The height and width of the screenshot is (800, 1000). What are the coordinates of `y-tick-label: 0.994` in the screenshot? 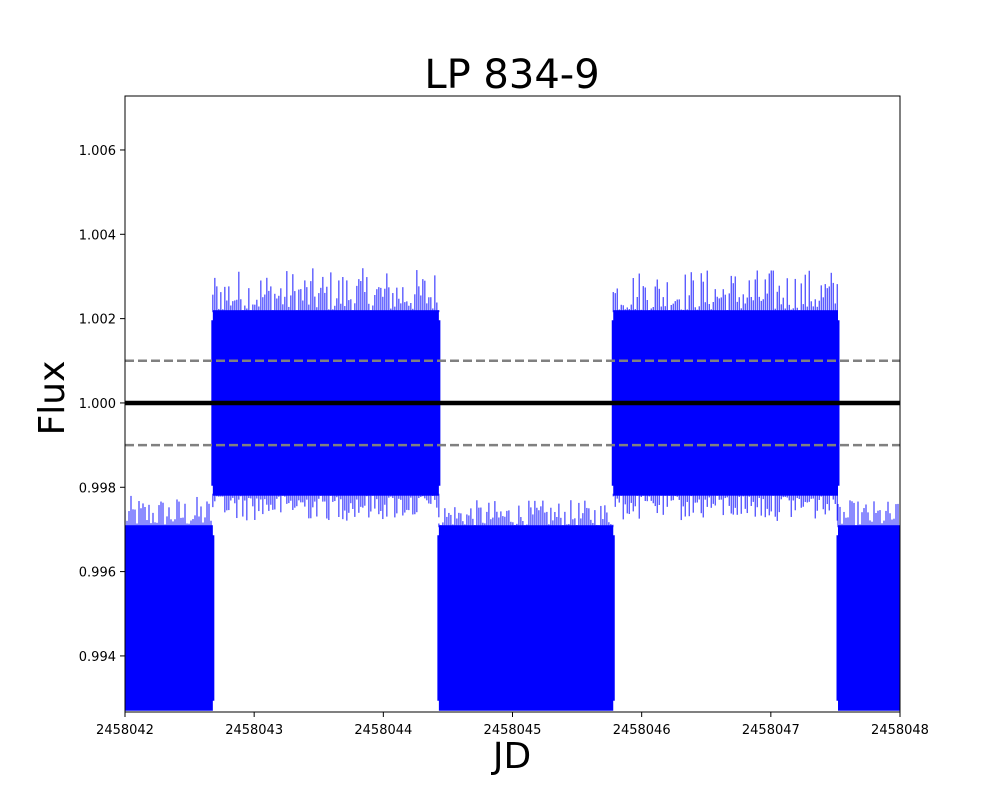 It's located at (97, 657).